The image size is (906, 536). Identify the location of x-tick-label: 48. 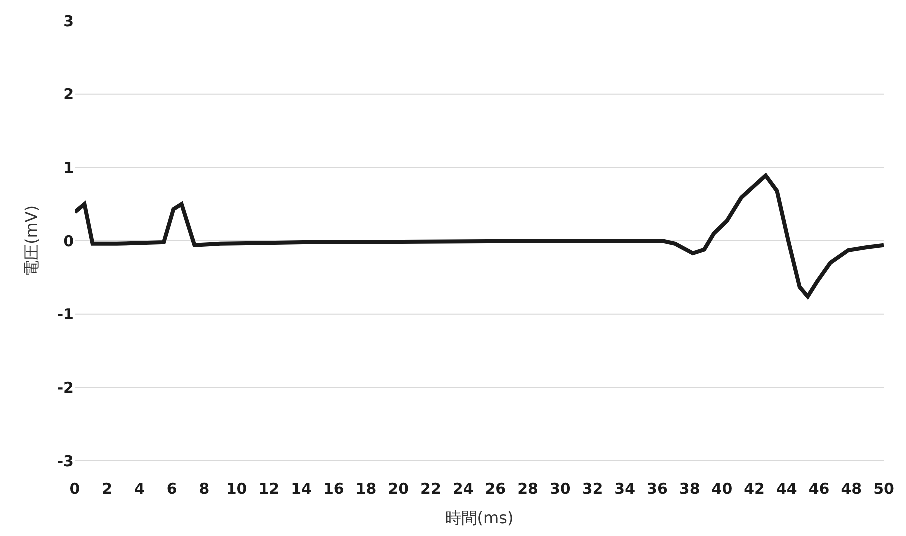
(851, 489).